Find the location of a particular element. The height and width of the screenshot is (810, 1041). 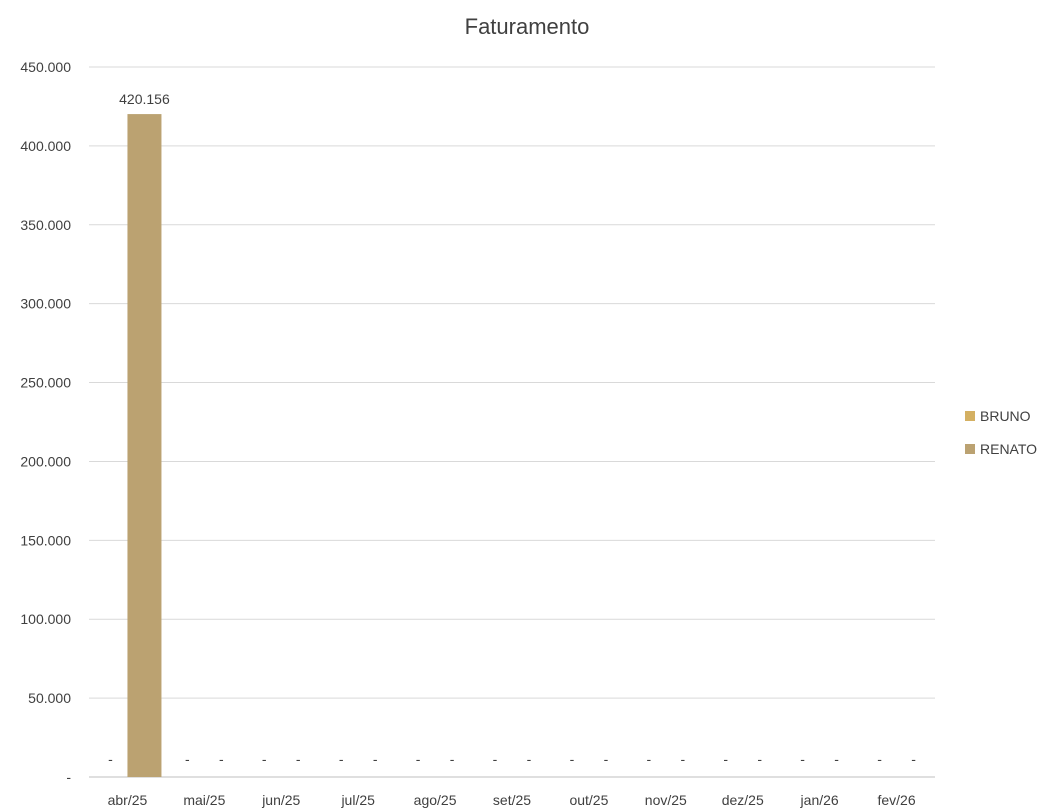

y-tick-label: 350.000 is located at coordinates (45, 225).